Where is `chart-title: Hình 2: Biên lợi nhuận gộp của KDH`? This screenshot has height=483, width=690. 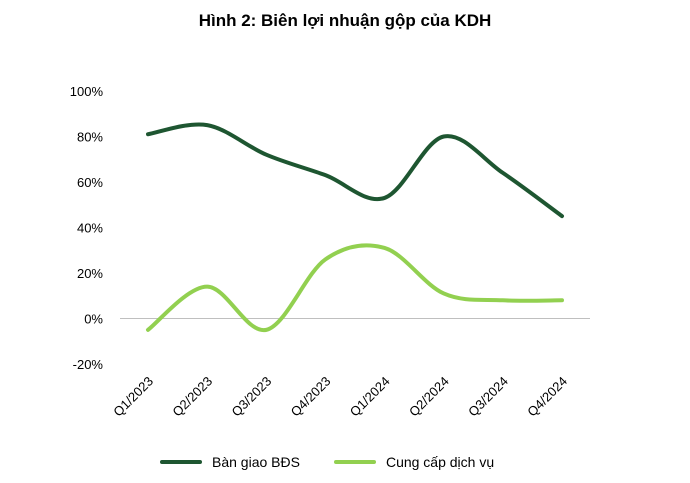
chart-title: Hình 2: Biên lợi nhuận gộp của KDH is located at coordinates (345, 20).